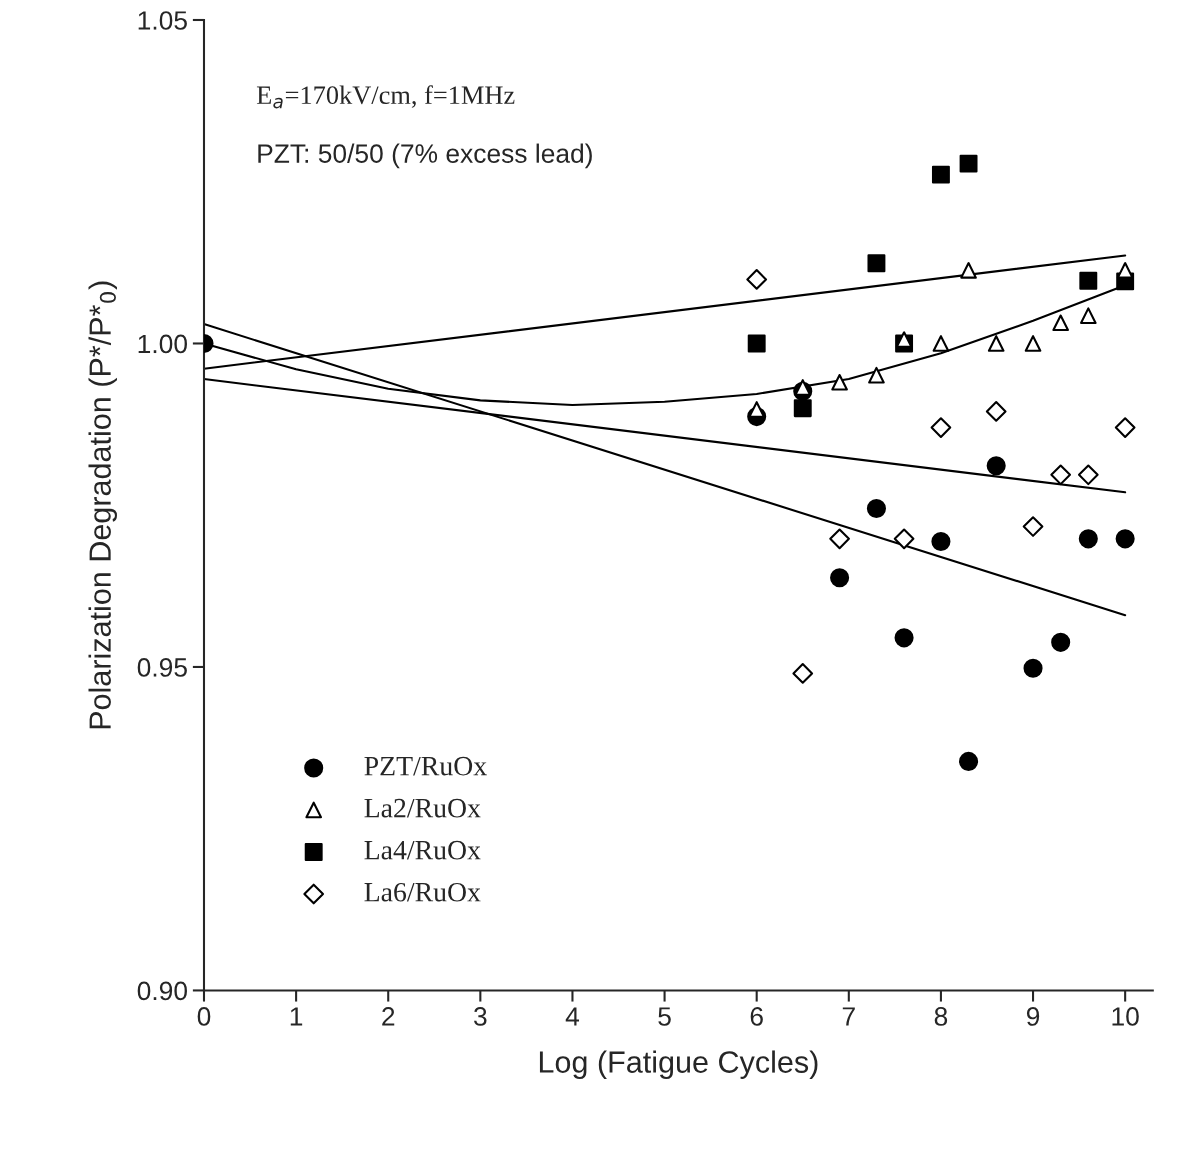 The height and width of the screenshot is (1149, 1186). Describe the element at coordinates (678, 1064) in the screenshot. I see `x-axis-title: Log (Fatigue Cycles)` at that location.